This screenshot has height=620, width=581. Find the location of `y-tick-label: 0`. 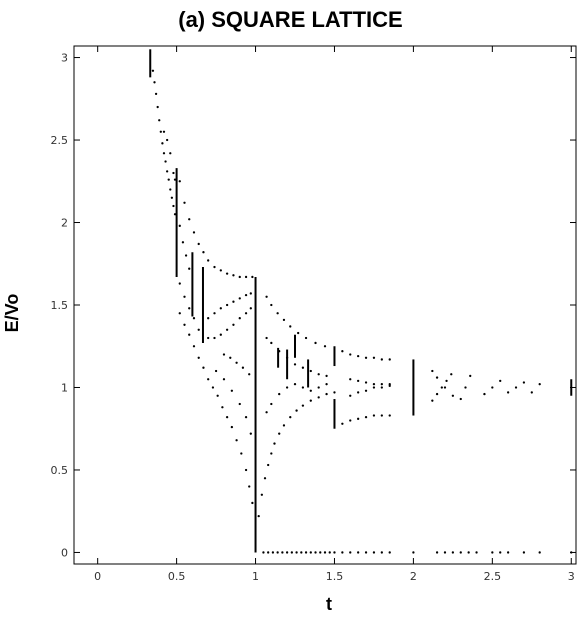

y-tick-label: 0 is located at coordinates (64, 552).